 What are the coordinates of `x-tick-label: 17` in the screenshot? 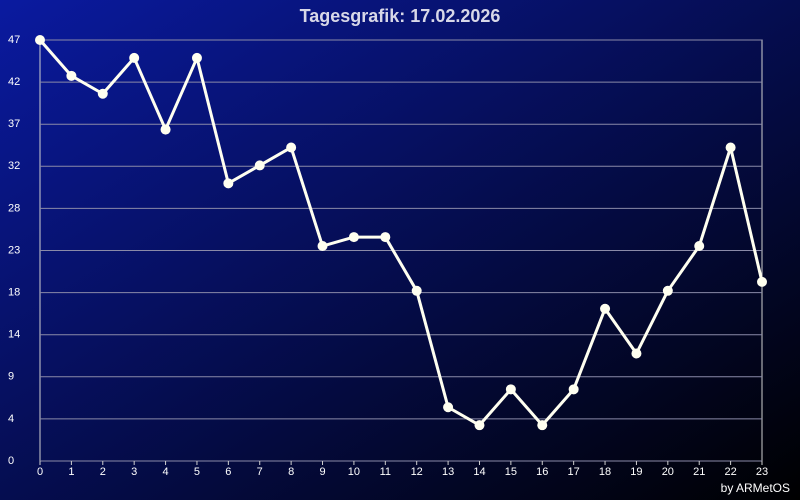 It's located at (574, 472).